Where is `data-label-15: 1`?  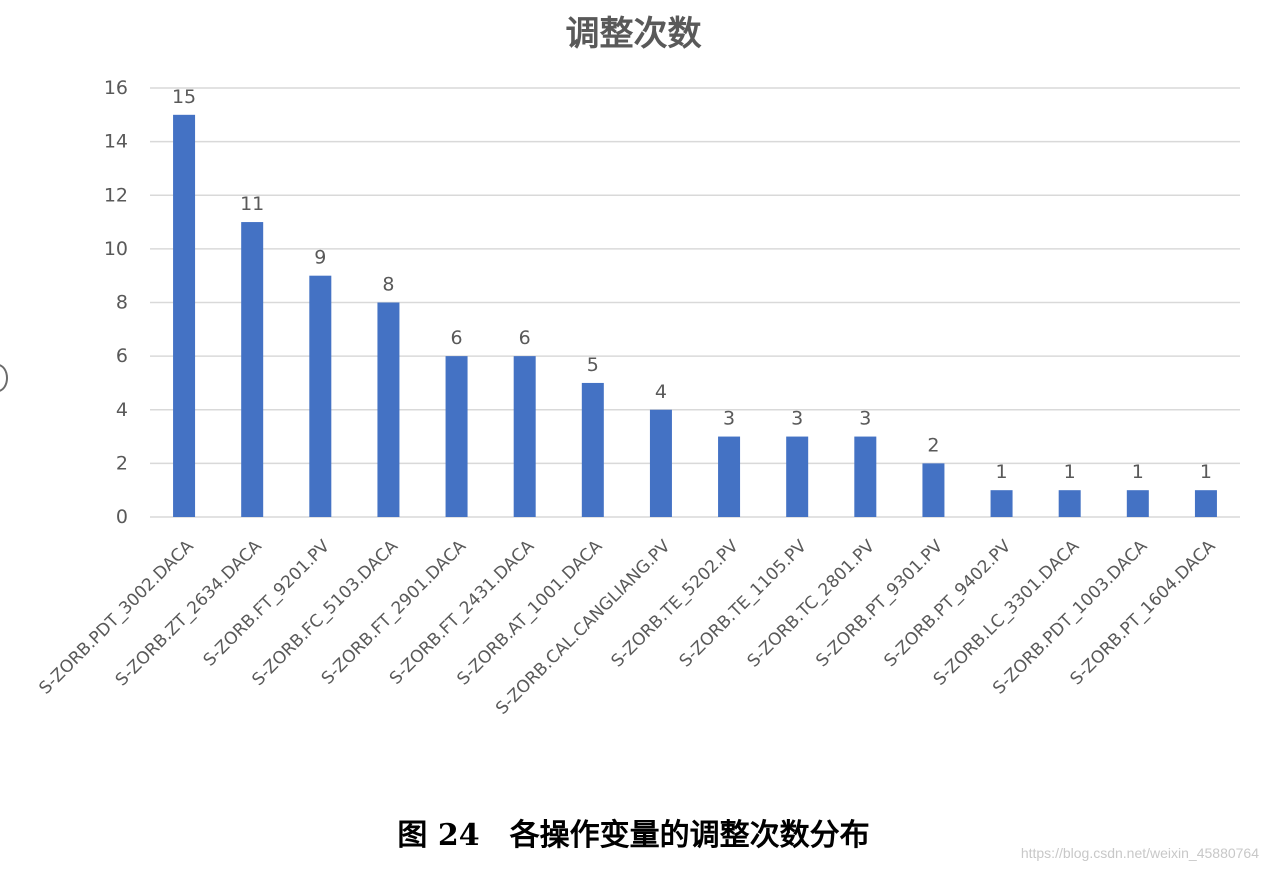
data-label-15: 1 is located at coordinates (1138, 472).